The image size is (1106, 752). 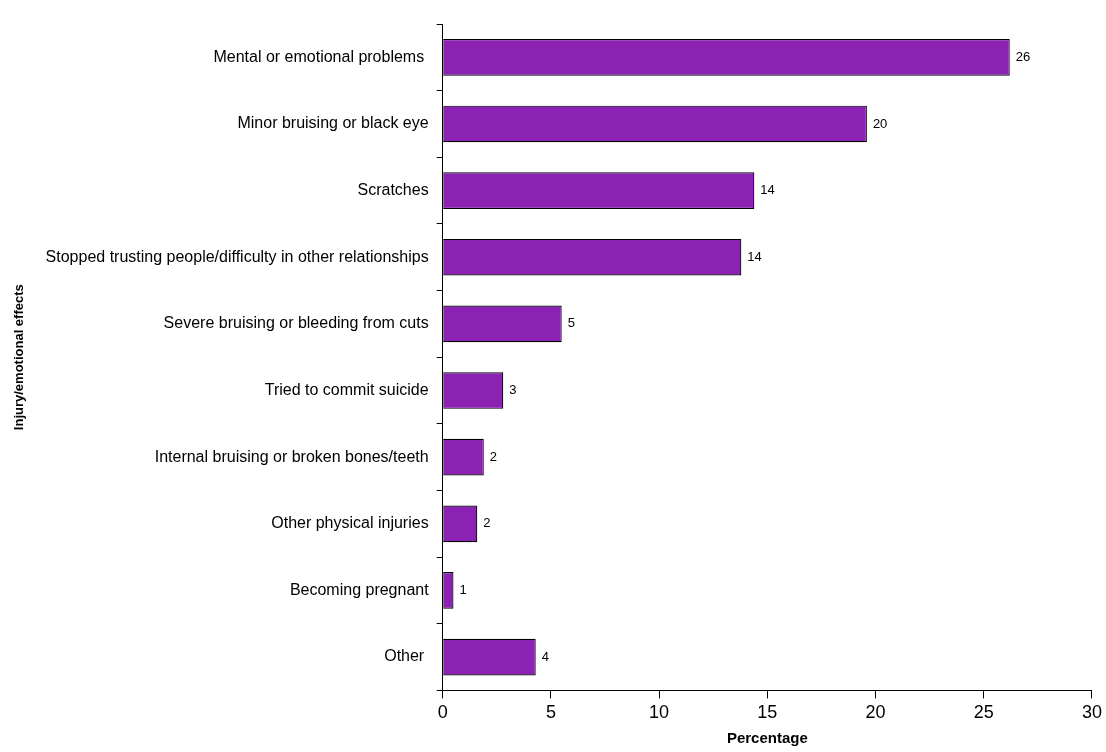 I want to click on data-label: 20, so click(x=880, y=123).